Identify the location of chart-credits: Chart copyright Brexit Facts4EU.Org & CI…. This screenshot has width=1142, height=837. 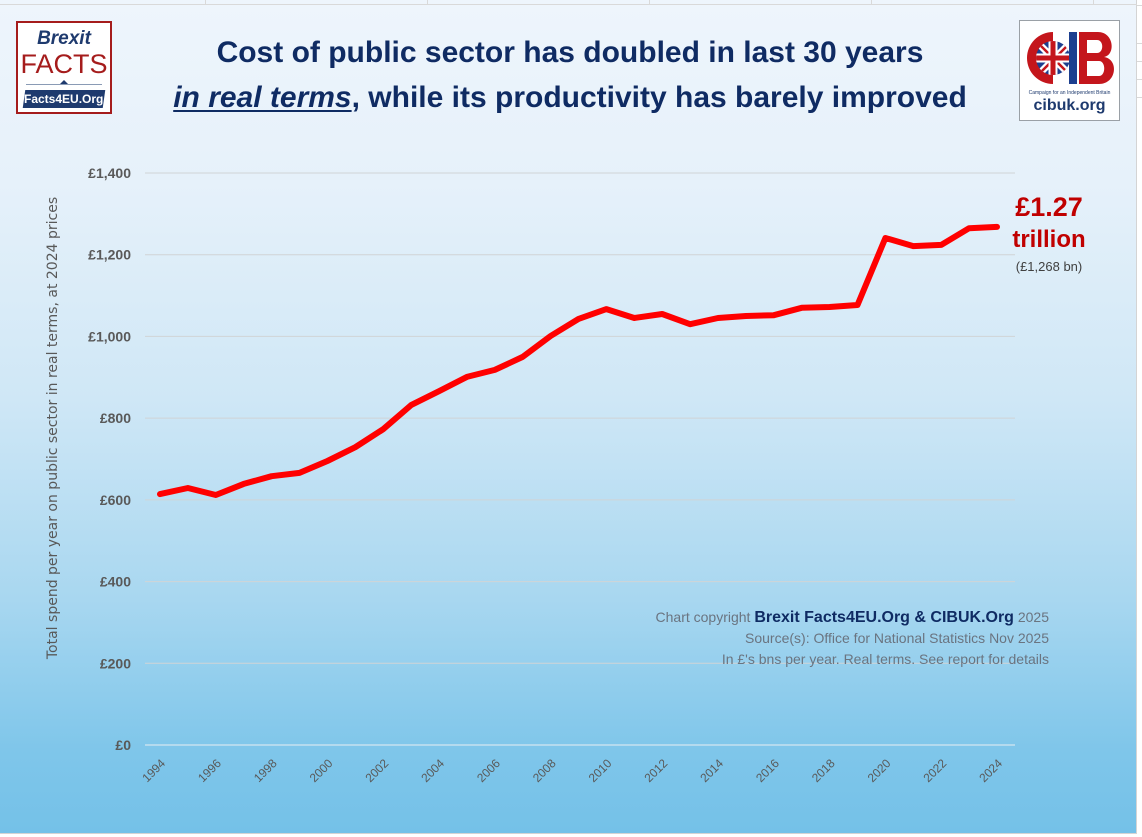
(852, 638).